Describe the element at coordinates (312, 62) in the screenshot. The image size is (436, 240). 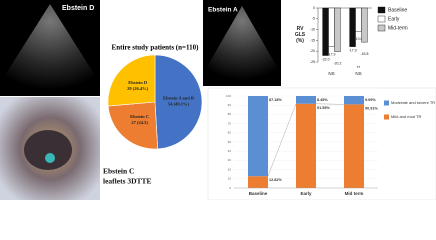
I see `y-tick-label: -25` at that location.